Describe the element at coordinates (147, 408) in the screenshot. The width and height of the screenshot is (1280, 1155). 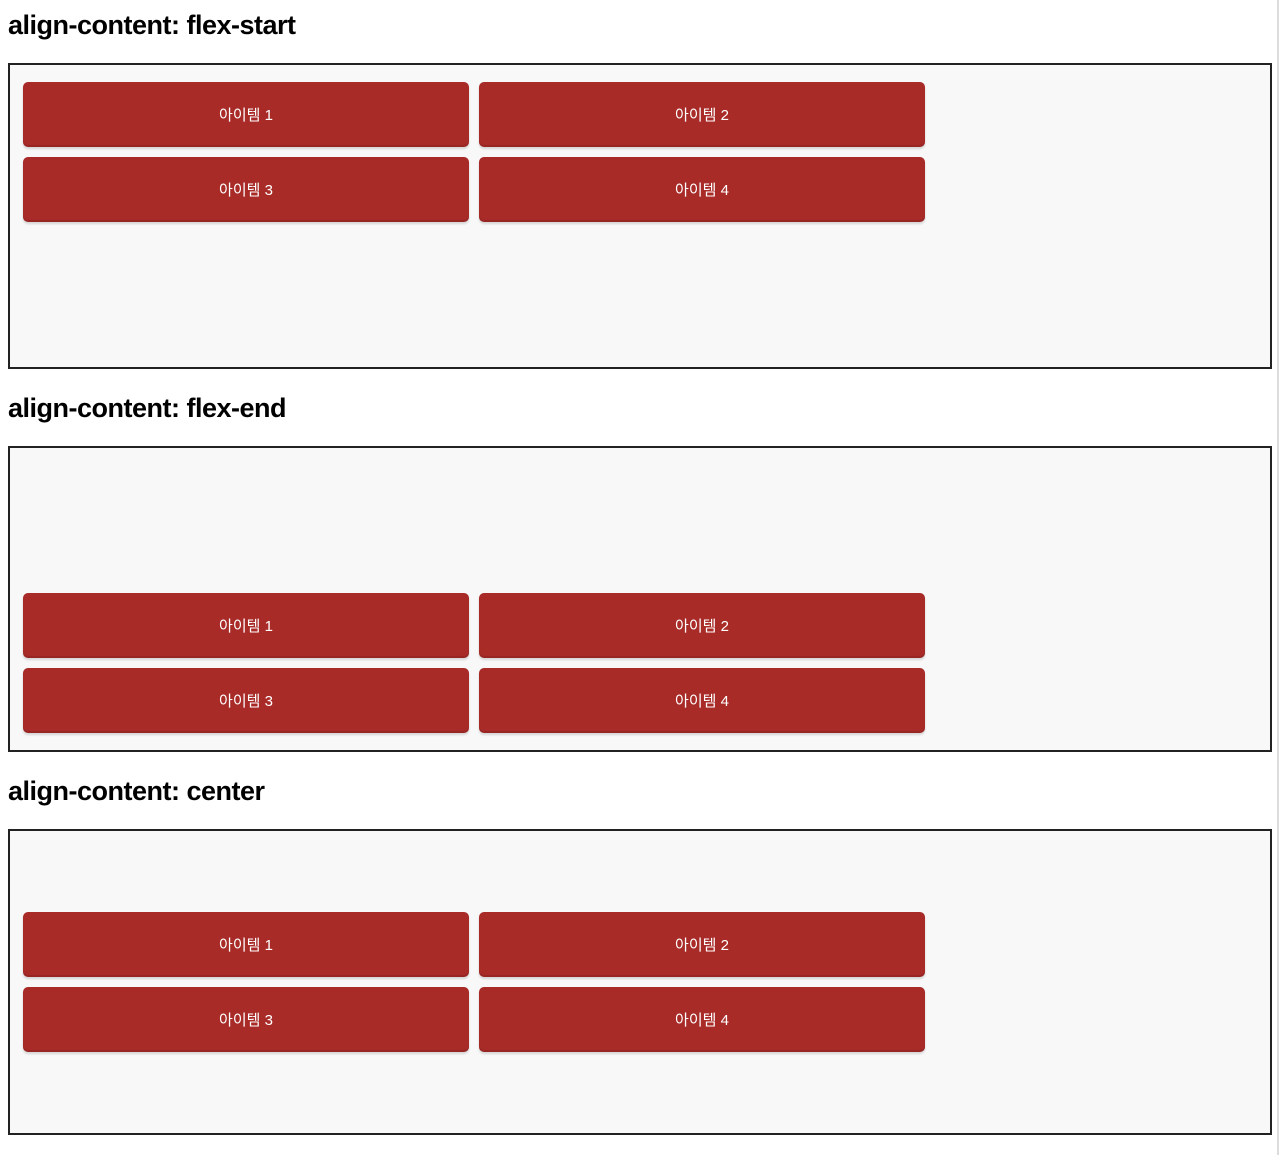
I see `section-heading: align-content: flex-end` at that location.